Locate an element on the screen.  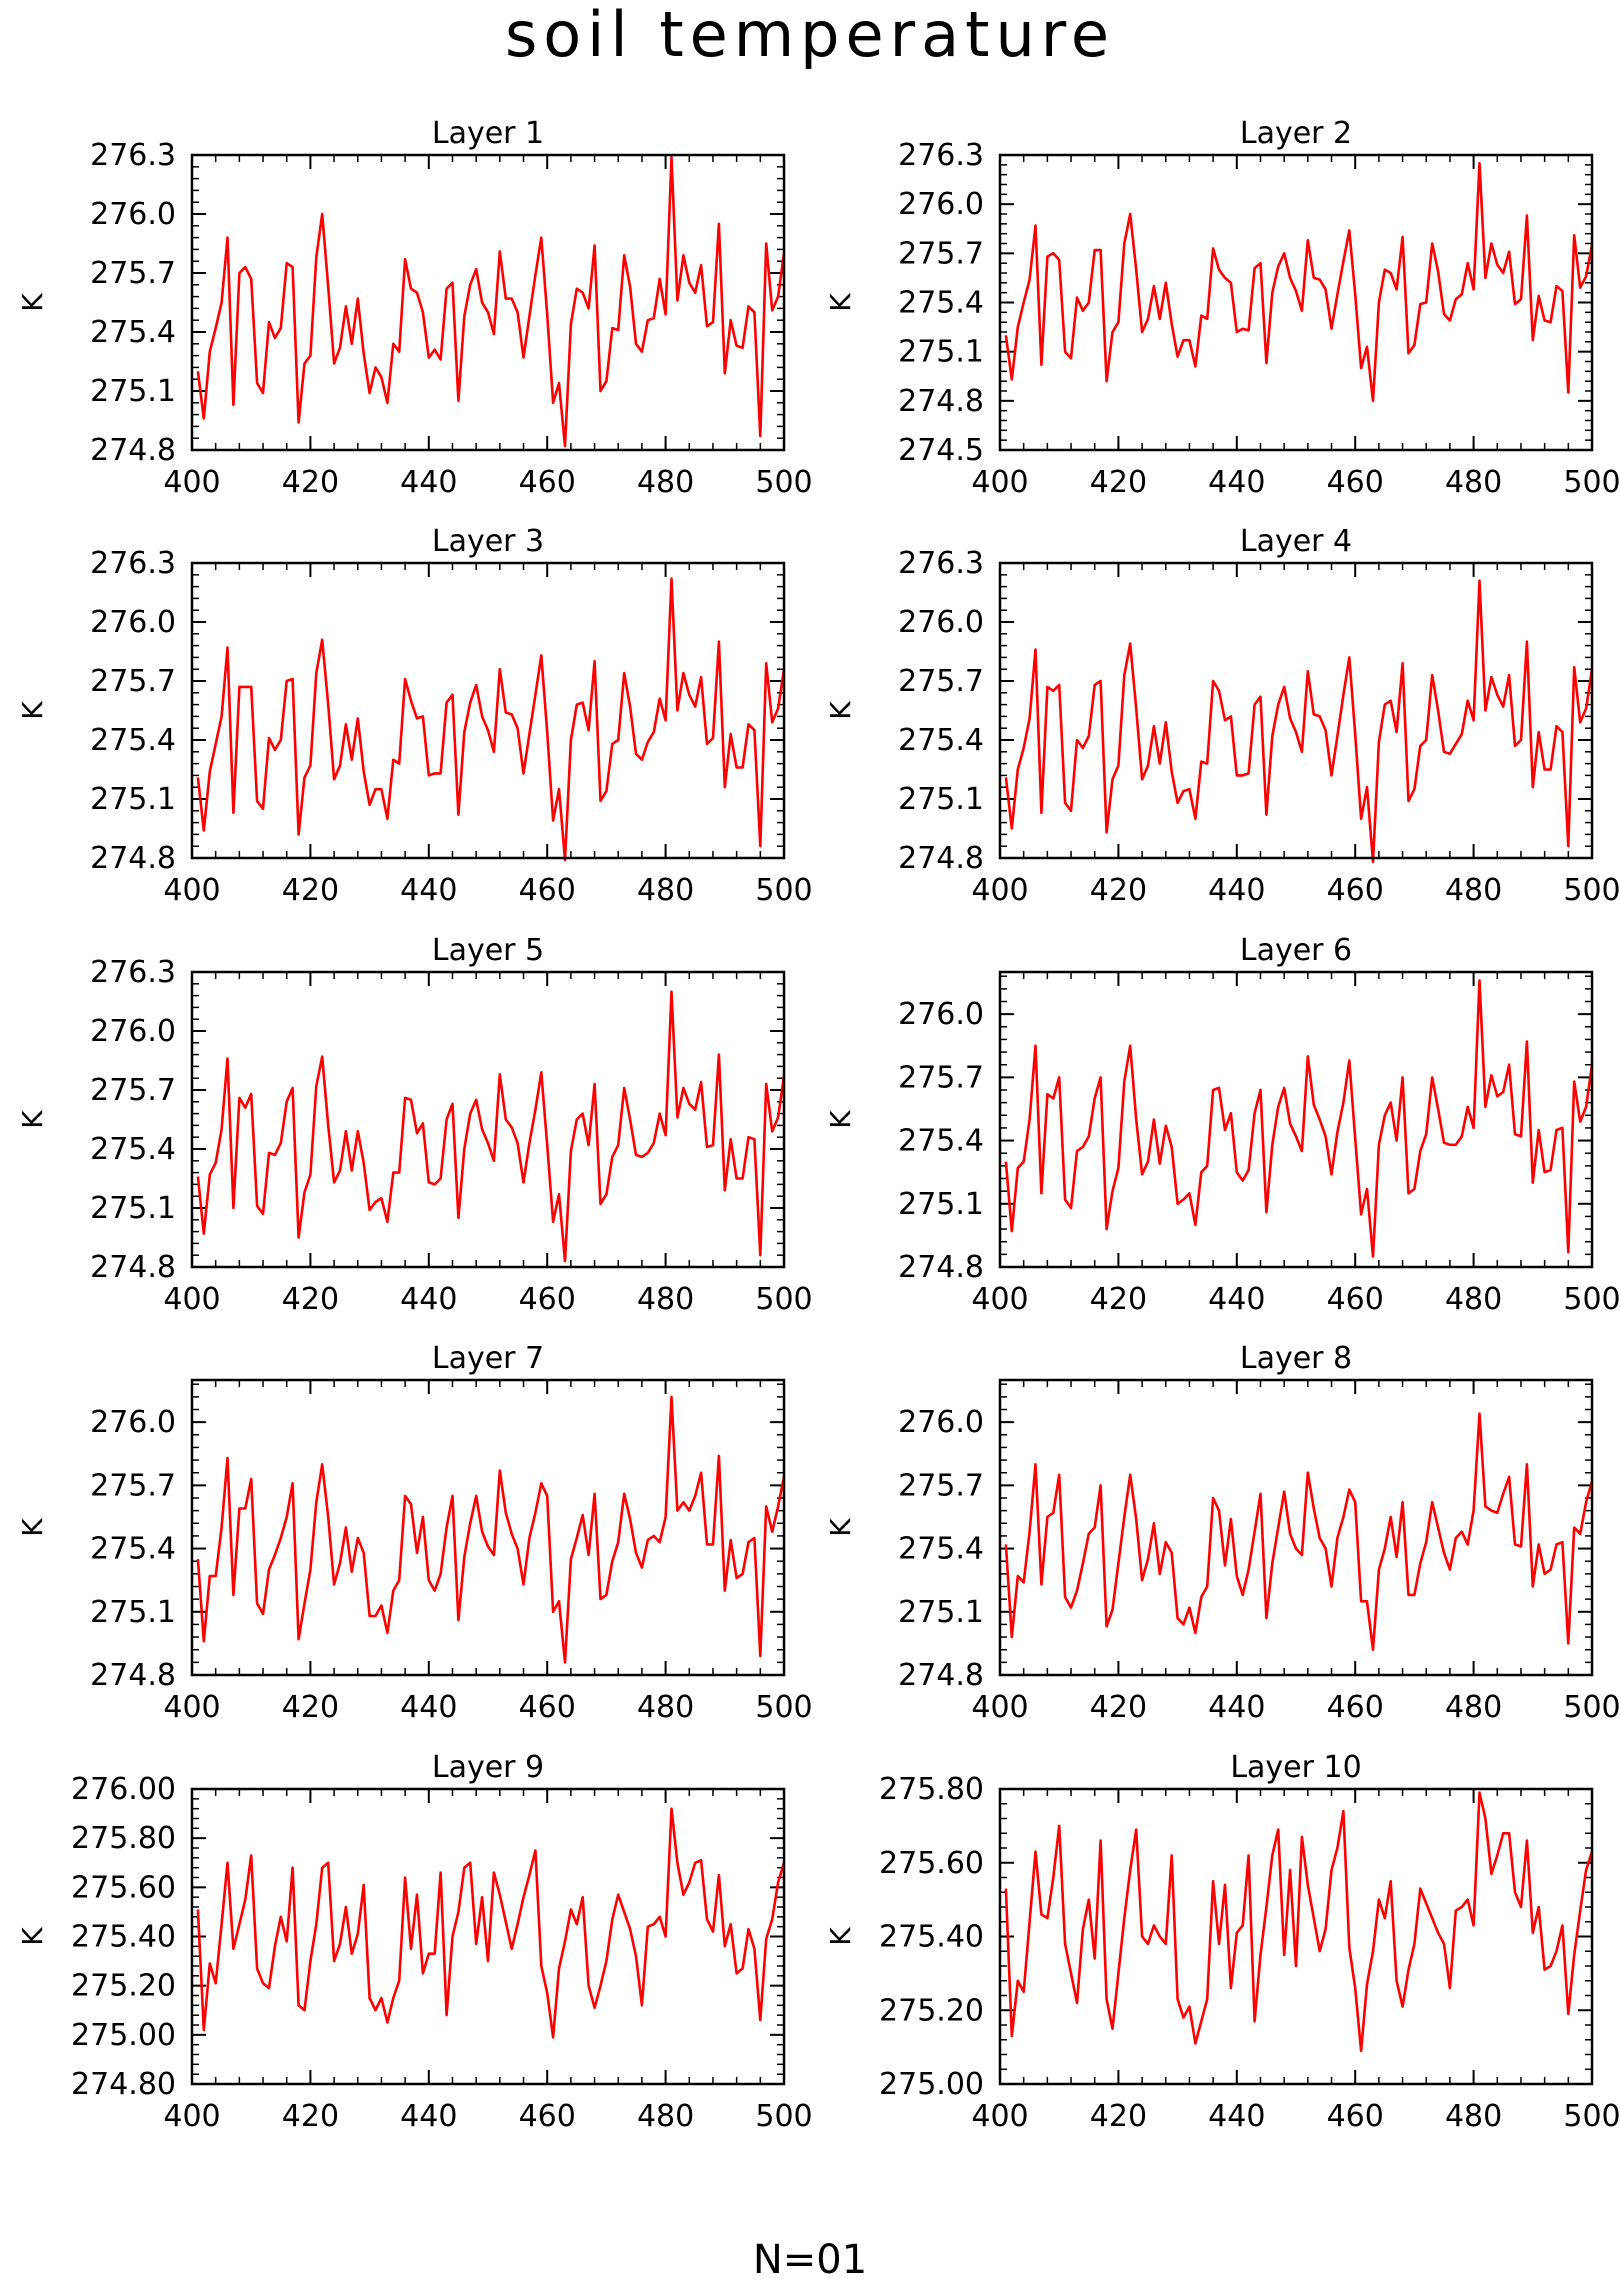
figure-title: soil temperature is located at coordinates (810, 35).